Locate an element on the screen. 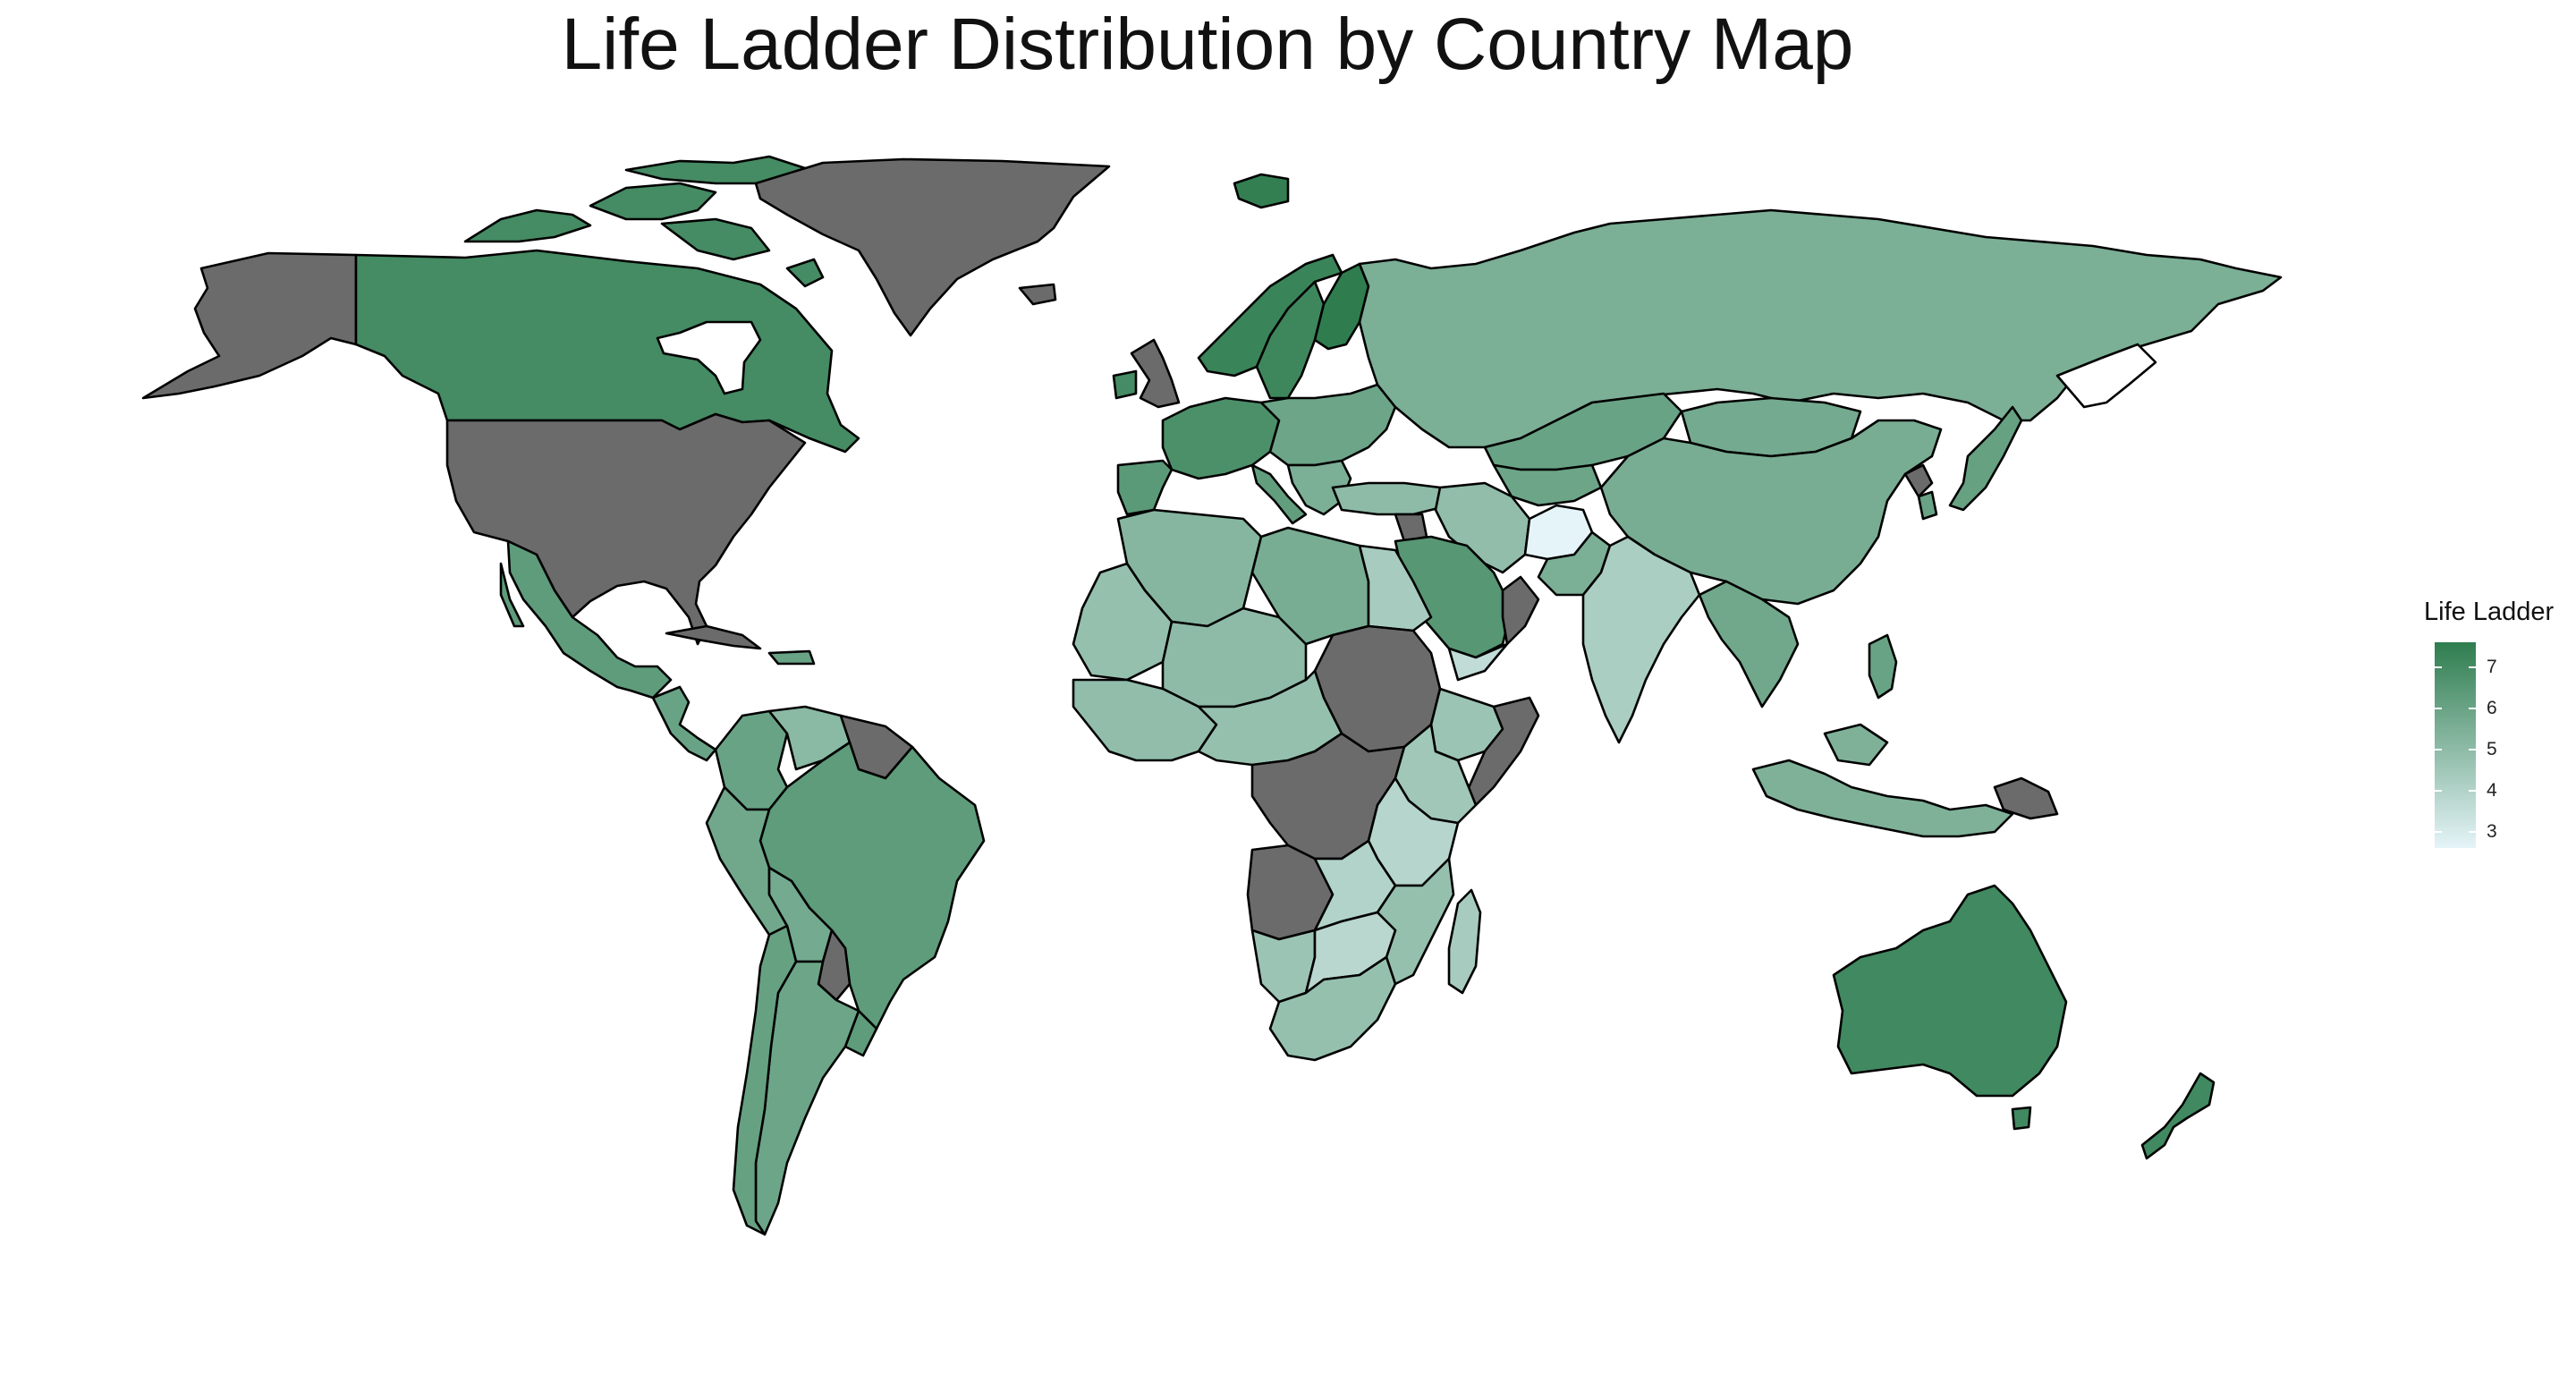 Image resolution: width=2576 pixels, height=1374 pixels. legend-tick-label: 6 is located at coordinates (2492, 707).